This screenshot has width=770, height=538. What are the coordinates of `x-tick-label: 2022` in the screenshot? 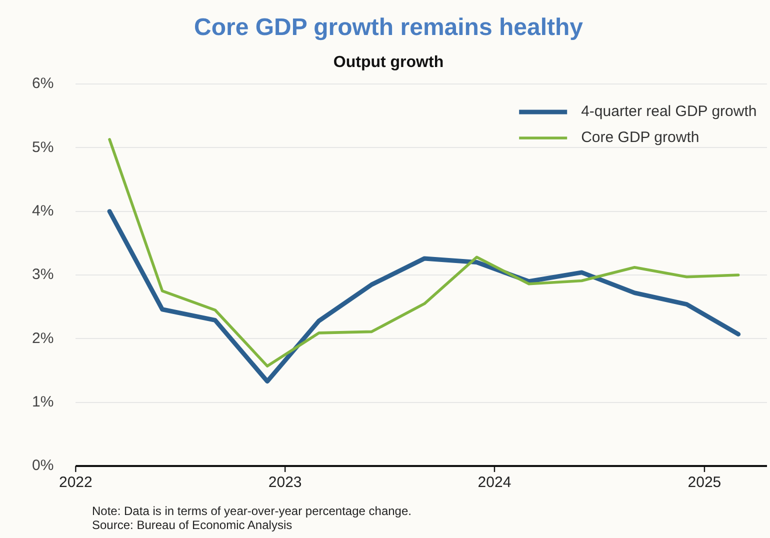 It's located at (75, 483).